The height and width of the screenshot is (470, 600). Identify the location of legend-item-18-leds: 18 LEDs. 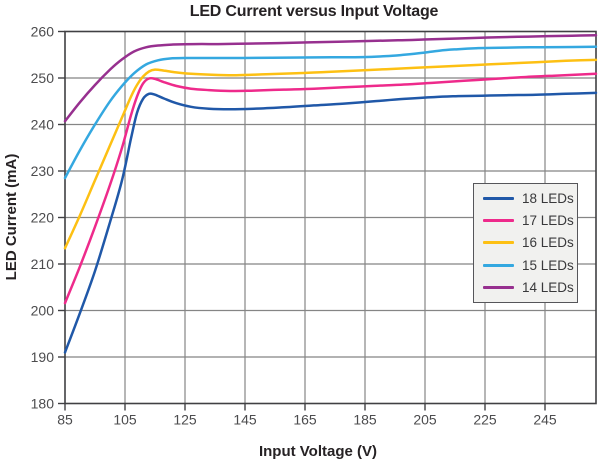
(530, 198).